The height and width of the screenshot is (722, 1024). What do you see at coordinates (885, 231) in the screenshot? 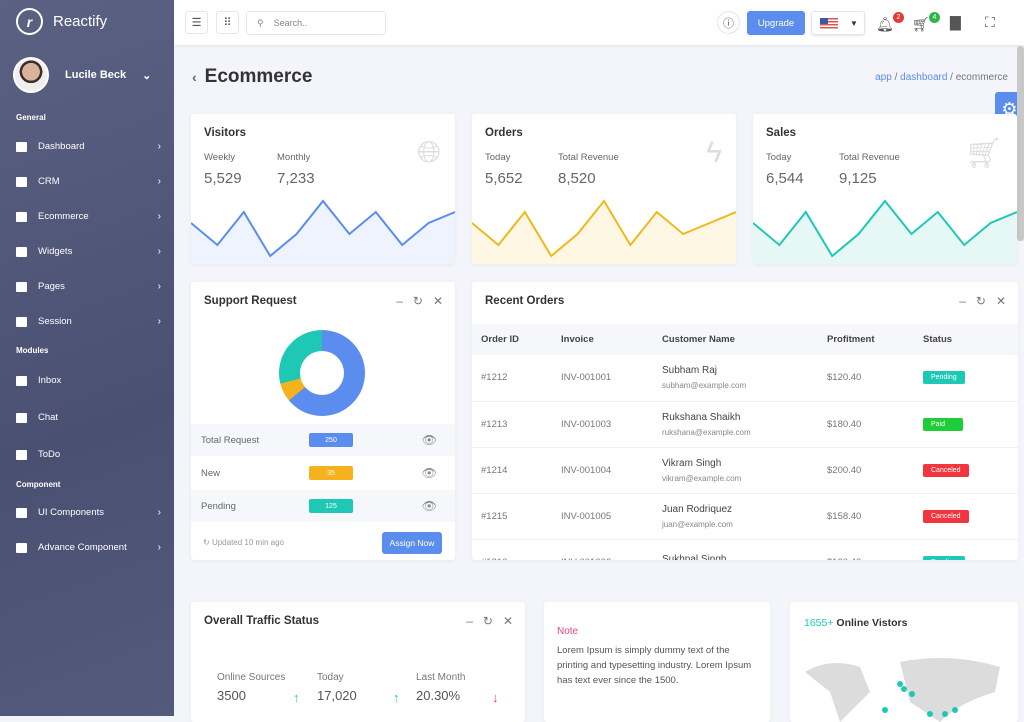
I see `sparkline` at bounding box center [885, 231].